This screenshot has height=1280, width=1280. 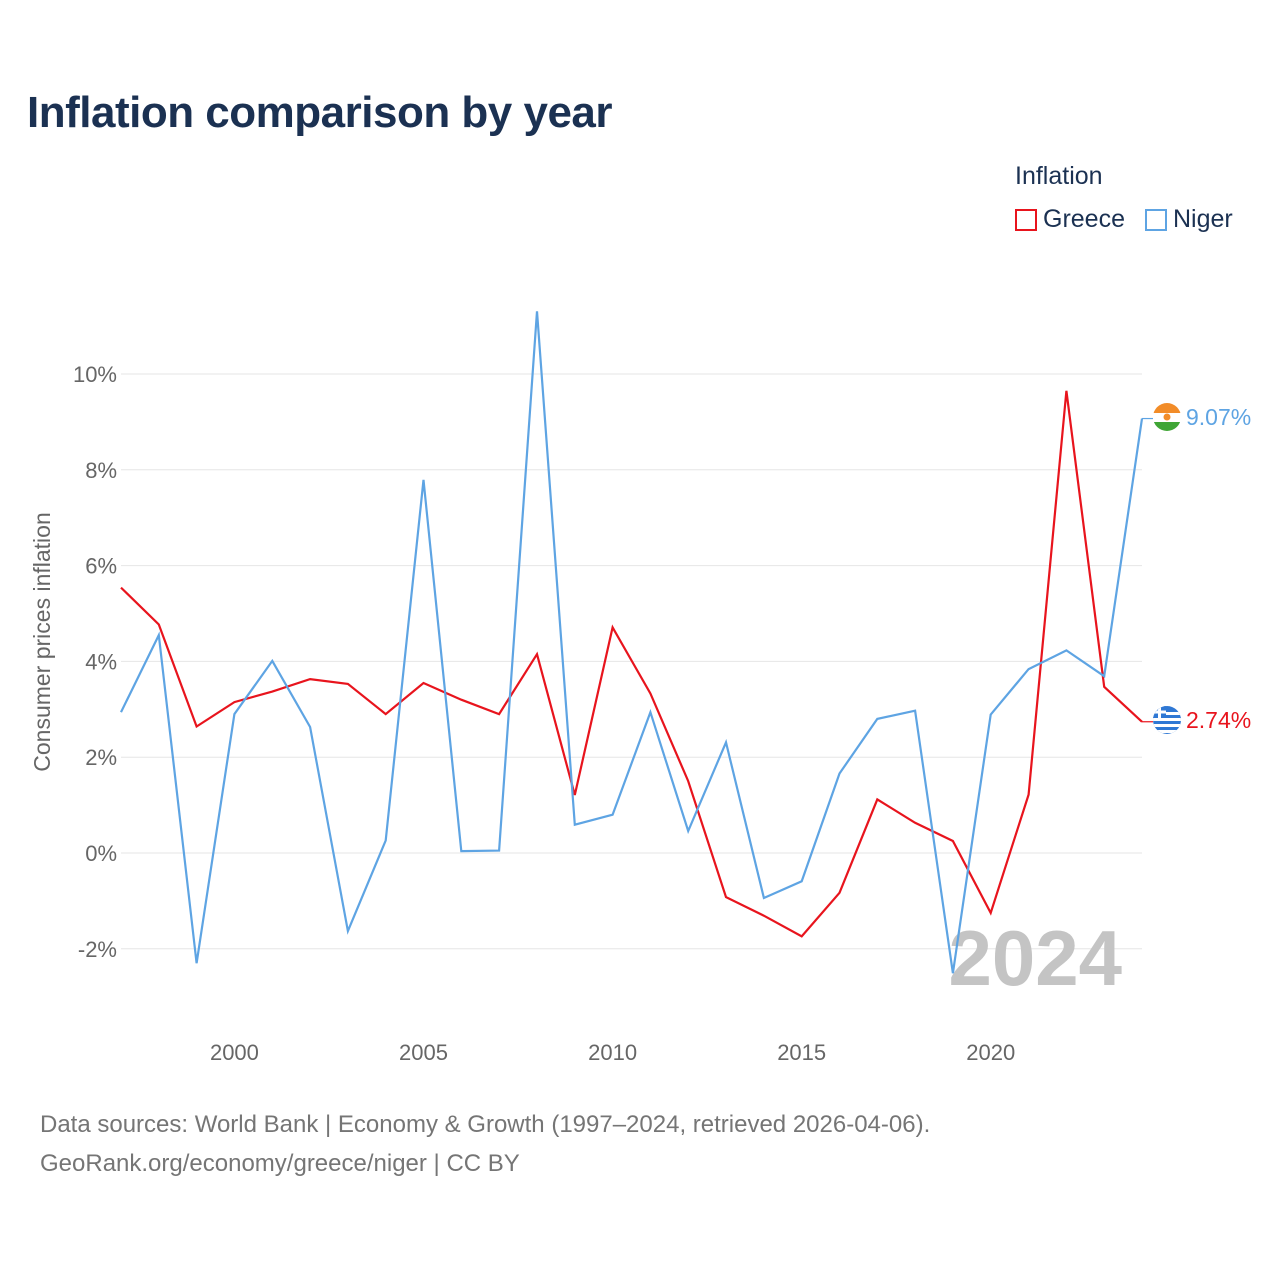 I want to click on x-tick-label: 2010, so click(x=612, y=1052).